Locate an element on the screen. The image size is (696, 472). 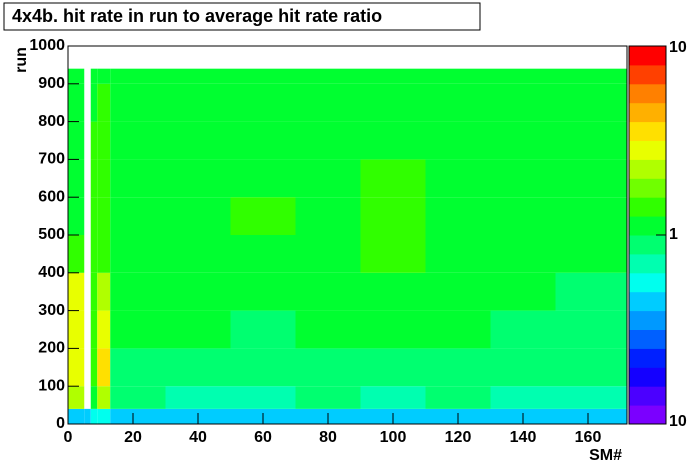
y-tick-label: 900 is located at coordinates (51, 83).